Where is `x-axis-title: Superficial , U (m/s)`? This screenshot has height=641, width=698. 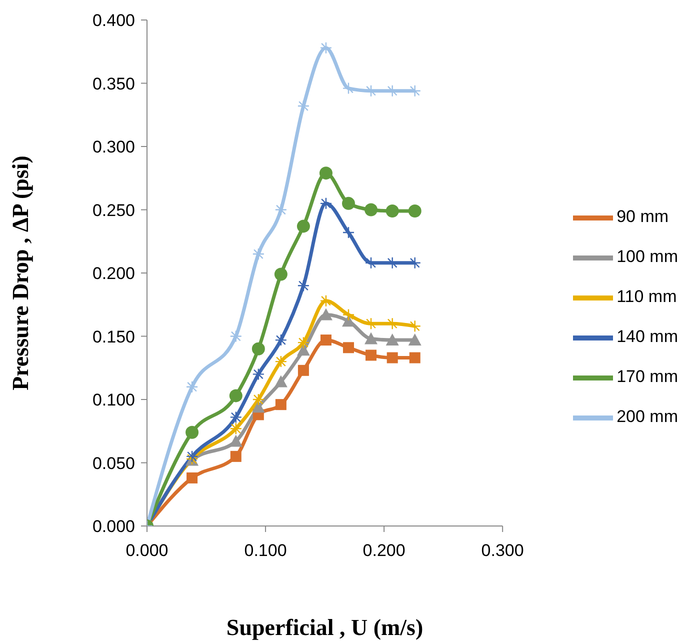
x-axis-title: Superficial , U (m/s) is located at coordinates (325, 627).